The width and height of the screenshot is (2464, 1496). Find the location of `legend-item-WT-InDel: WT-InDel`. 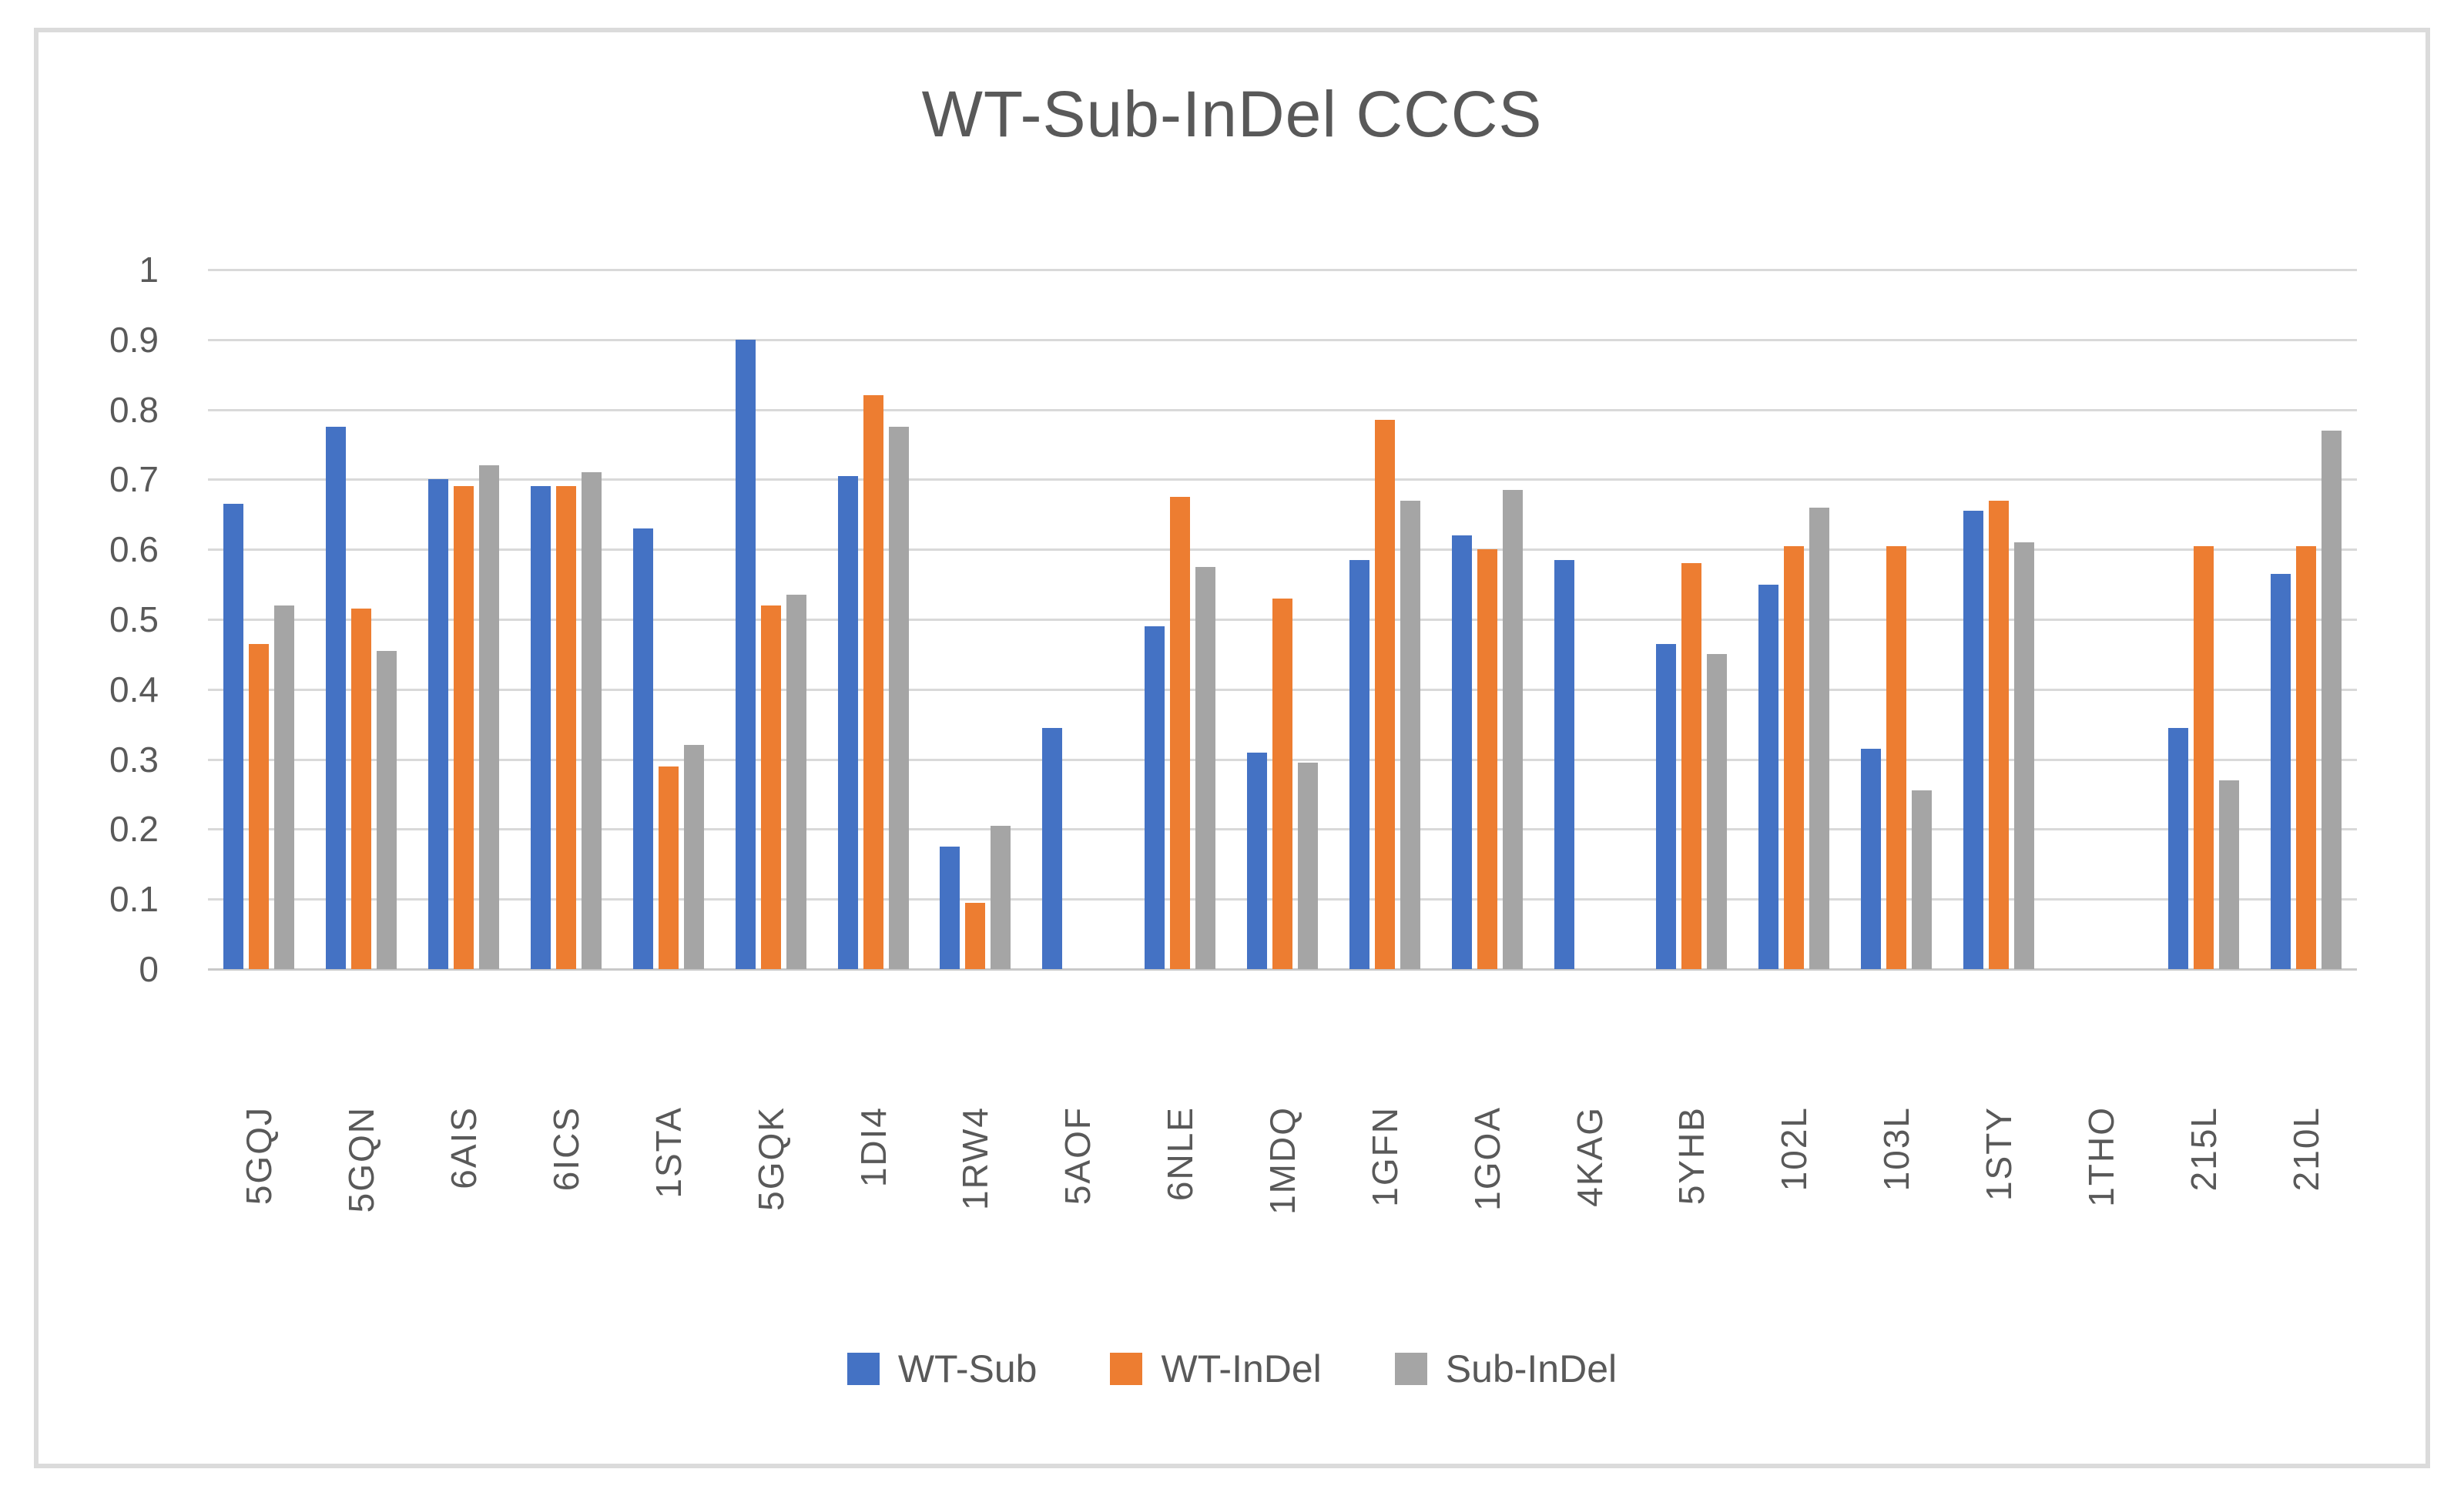

legend-item-WT-InDel: WT-InDel is located at coordinates (1216, 1369).